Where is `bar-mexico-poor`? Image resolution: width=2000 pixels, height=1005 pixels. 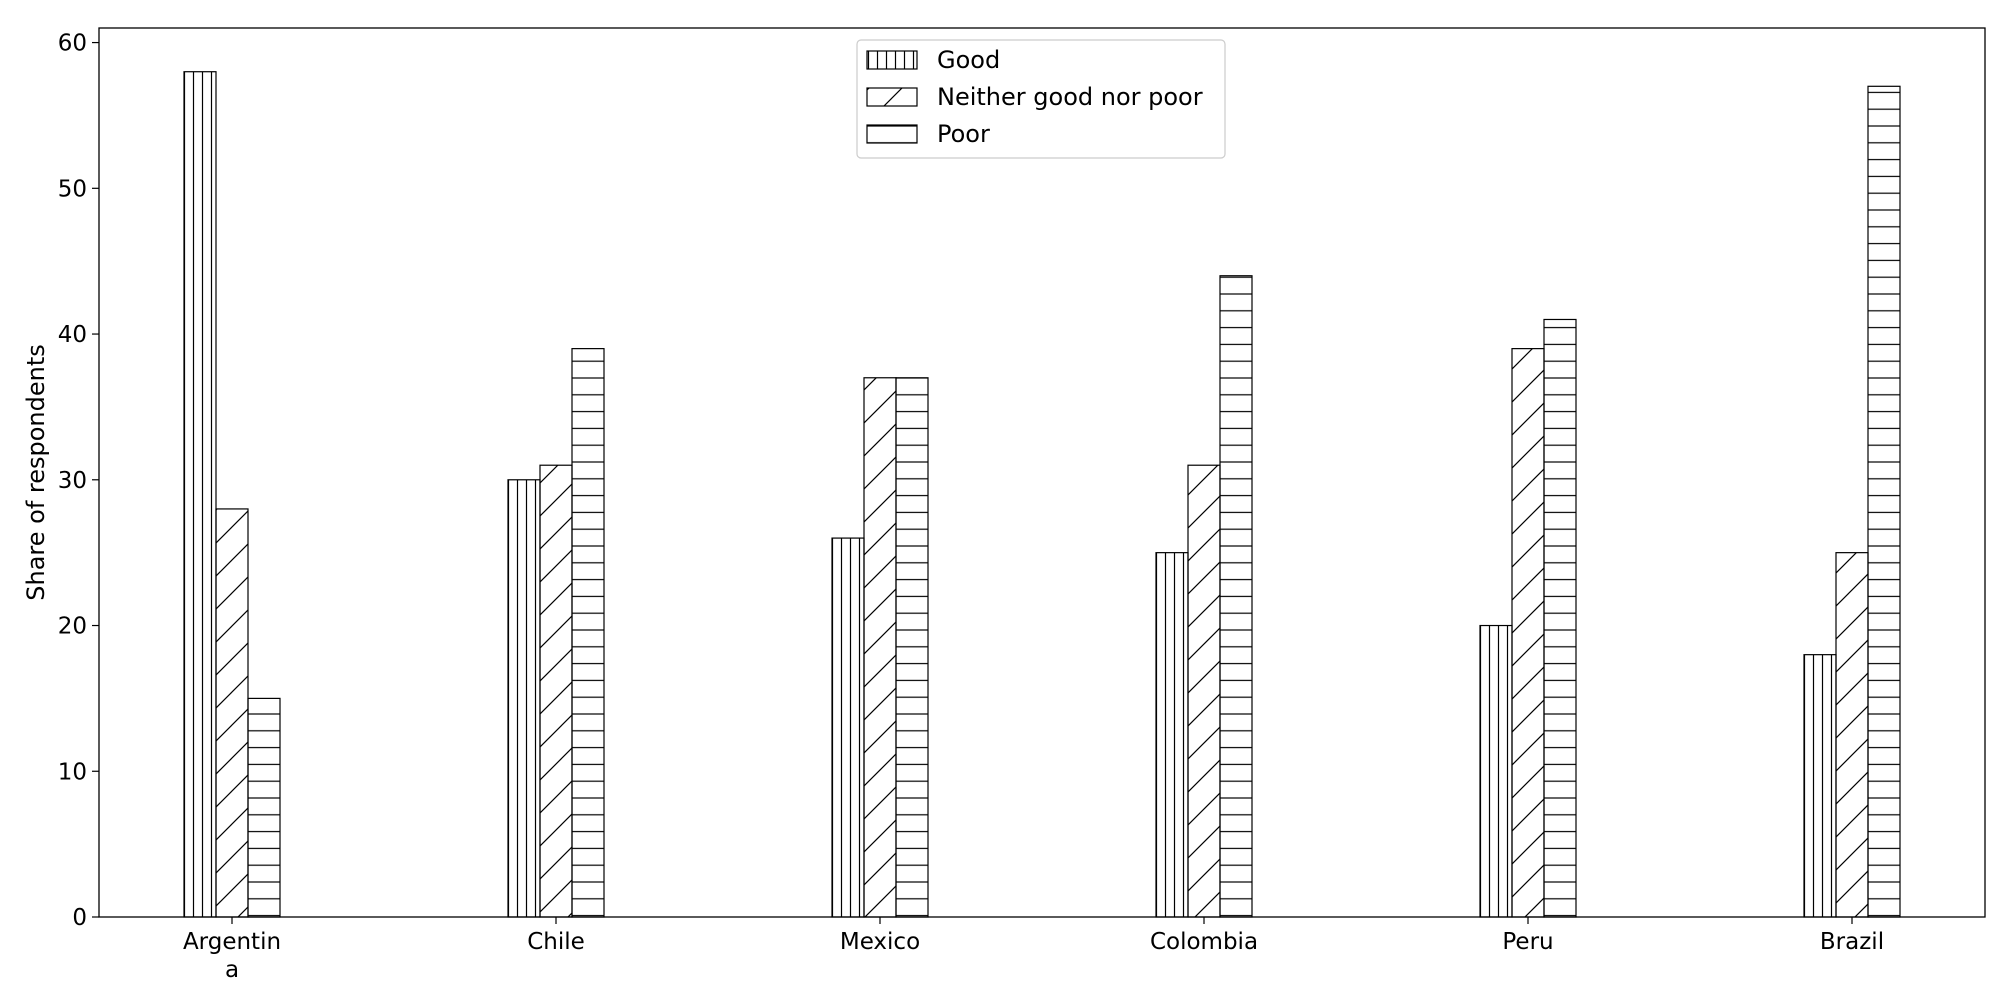
bar-mexico-poor is located at coordinates (912, 647).